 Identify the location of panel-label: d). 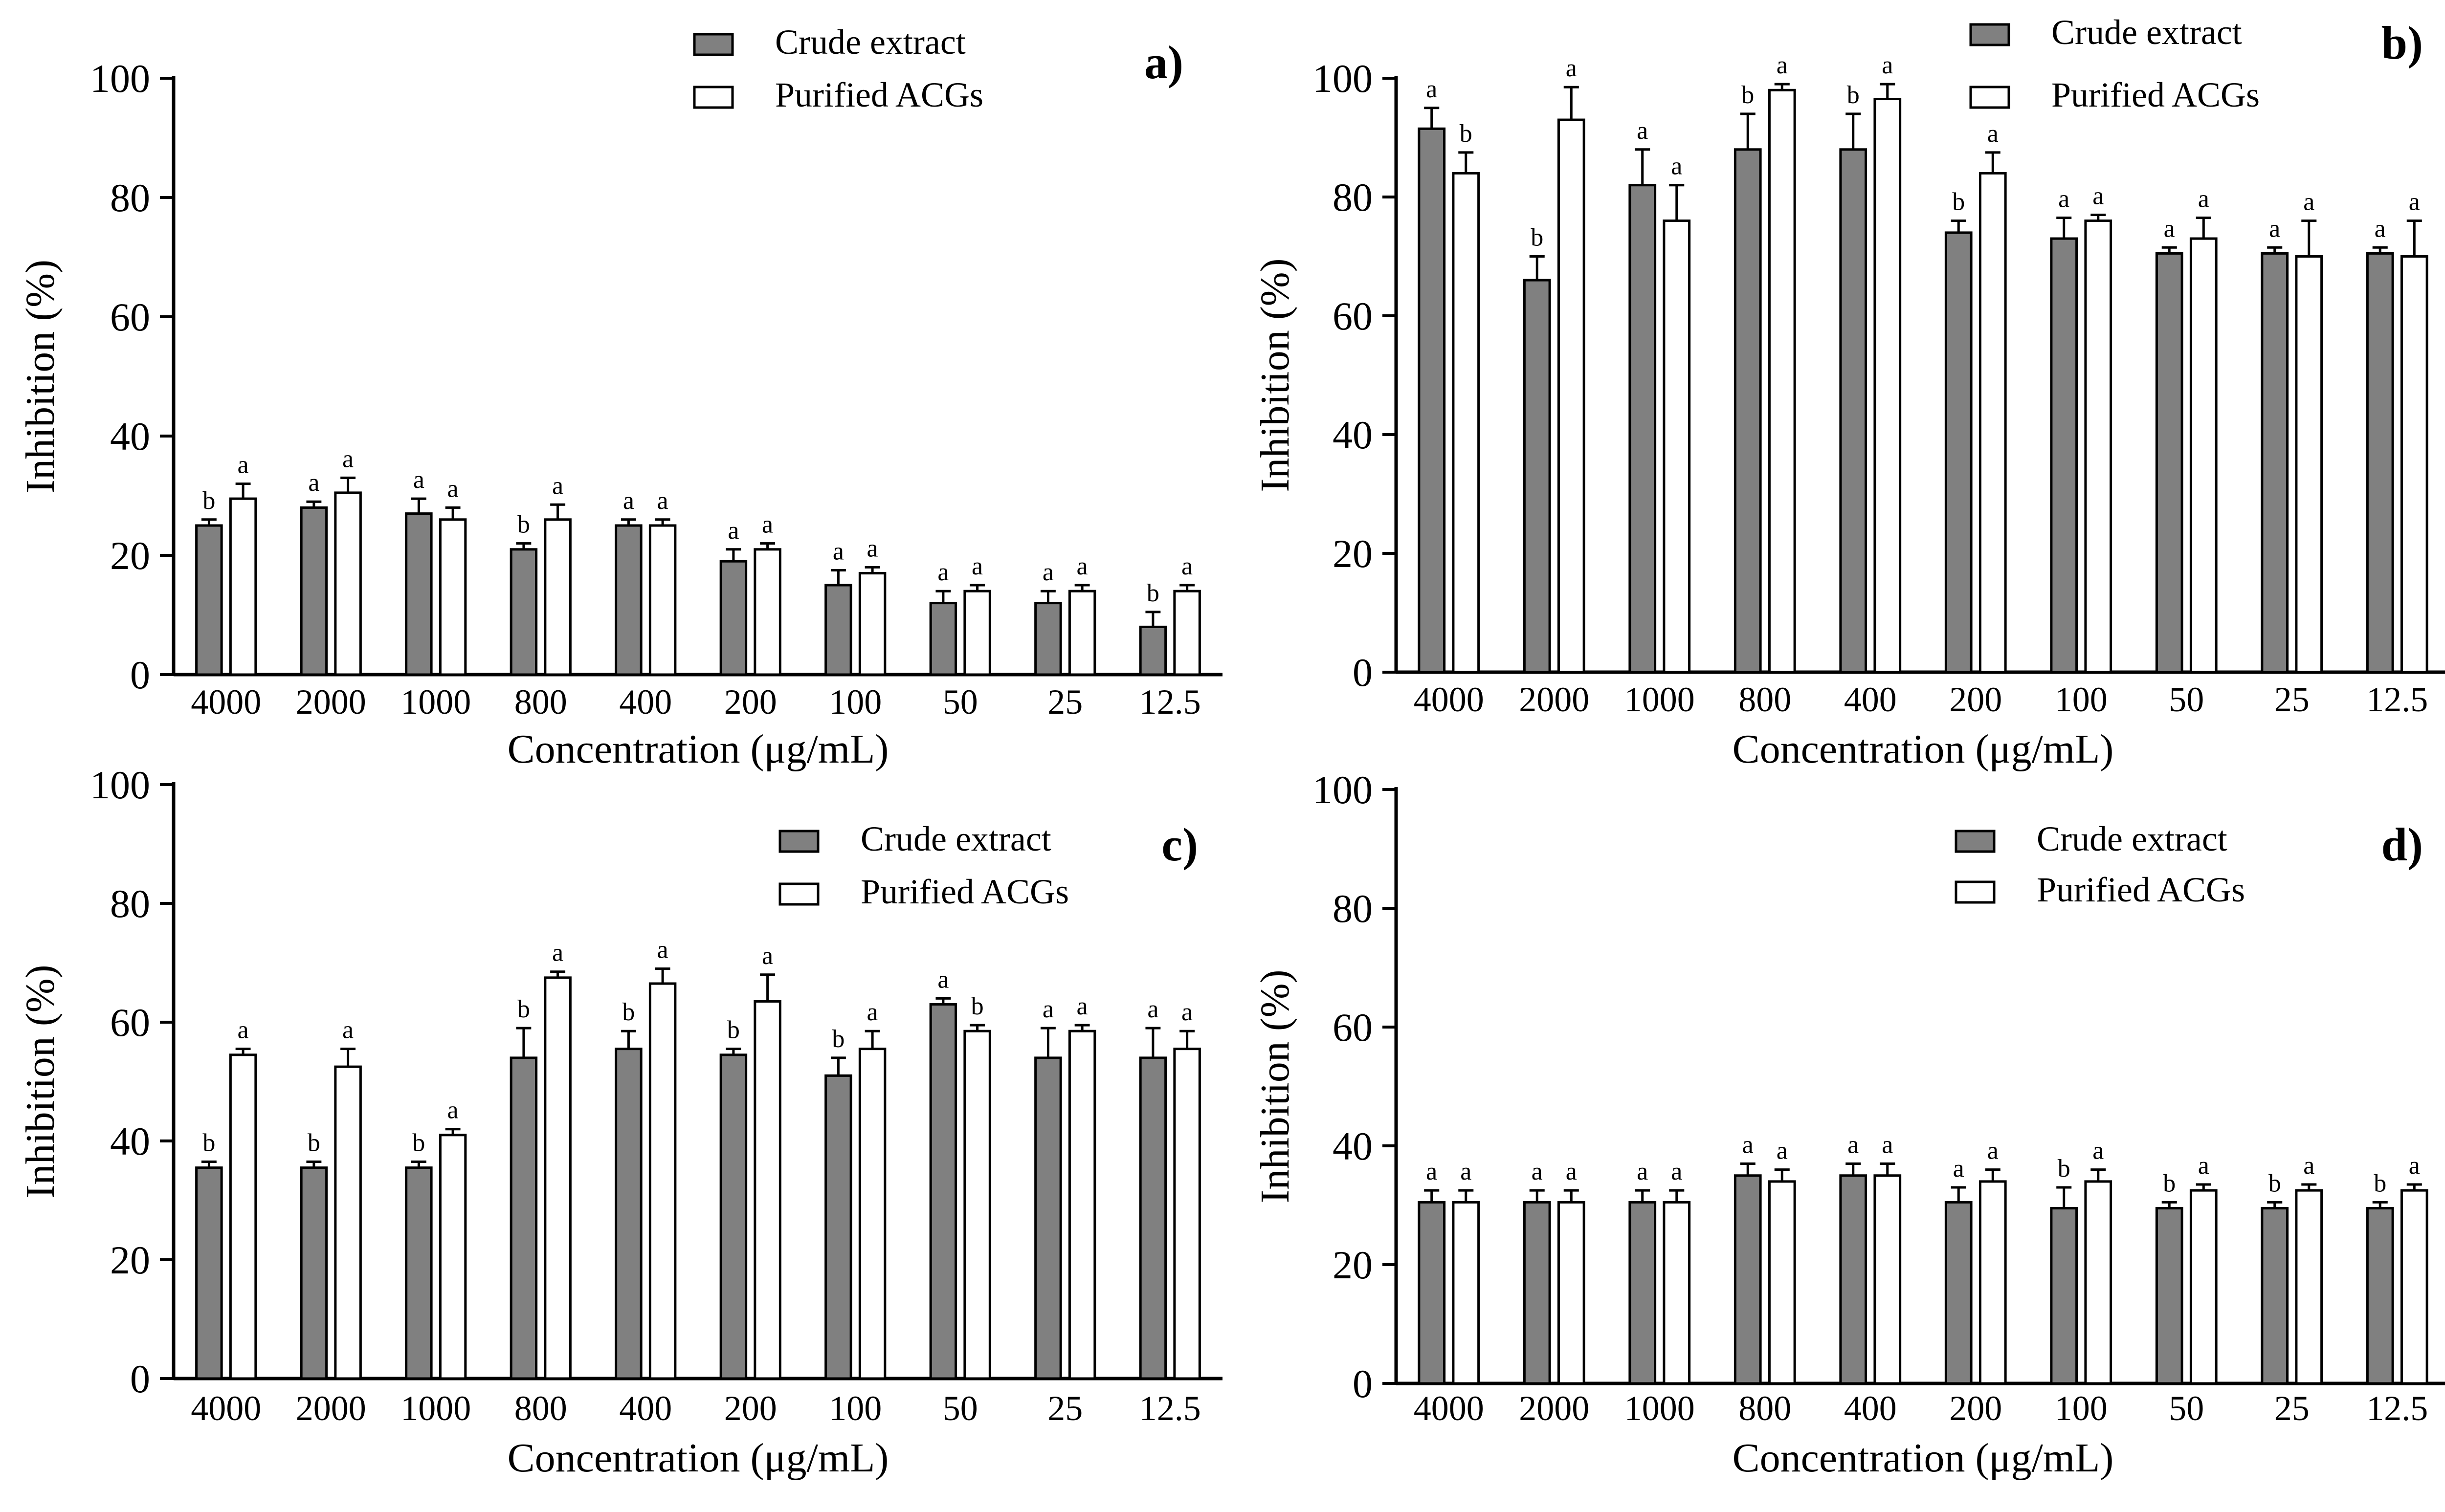
(2402, 844).